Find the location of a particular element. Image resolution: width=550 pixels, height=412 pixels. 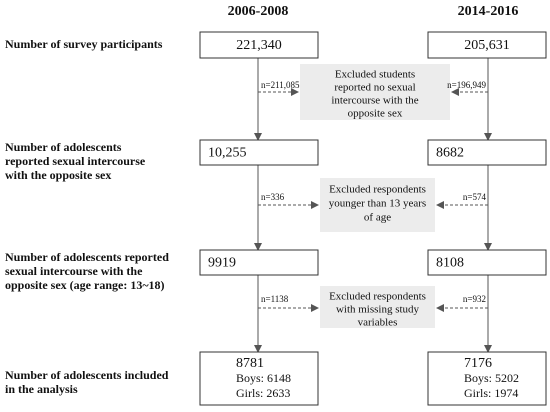

exclusion-text: younger than 13 years is located at coordinates (377, 204).